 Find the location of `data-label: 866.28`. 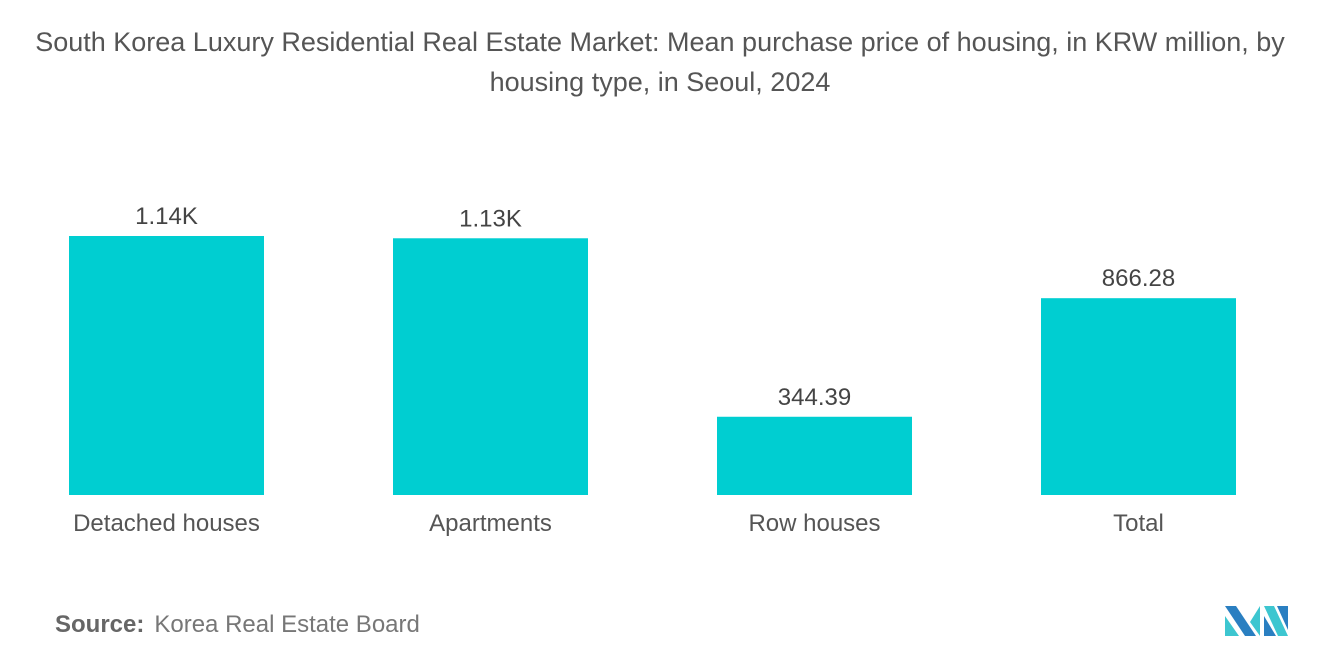

data-label: 866.28 is located at coordinates (1138, 278).